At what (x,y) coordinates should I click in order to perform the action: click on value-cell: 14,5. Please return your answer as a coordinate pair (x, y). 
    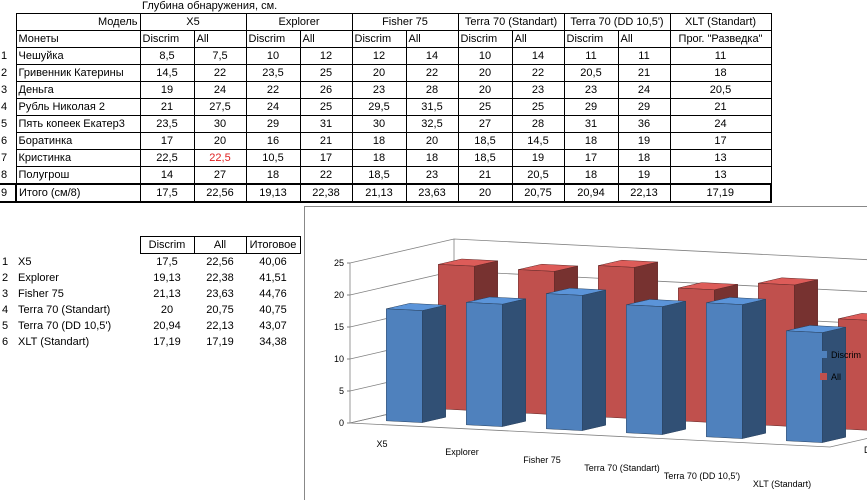
    Looking at the image, I should click on (167, 73).